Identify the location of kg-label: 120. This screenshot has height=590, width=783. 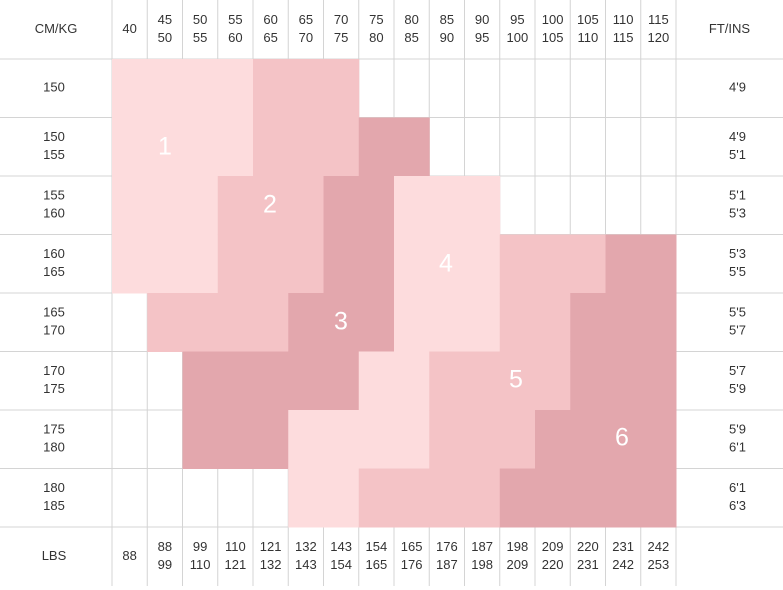
(659, 37).